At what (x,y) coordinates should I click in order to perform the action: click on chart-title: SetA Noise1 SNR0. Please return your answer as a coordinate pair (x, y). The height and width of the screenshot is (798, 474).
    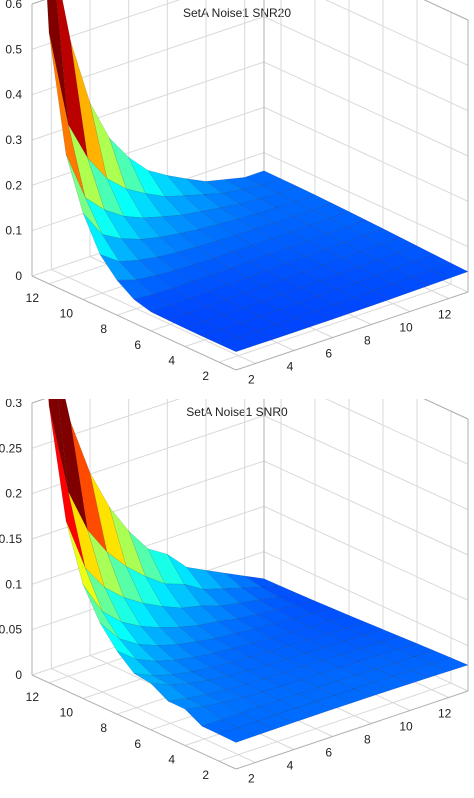
    Looking at the image, I should click on (237, 412).